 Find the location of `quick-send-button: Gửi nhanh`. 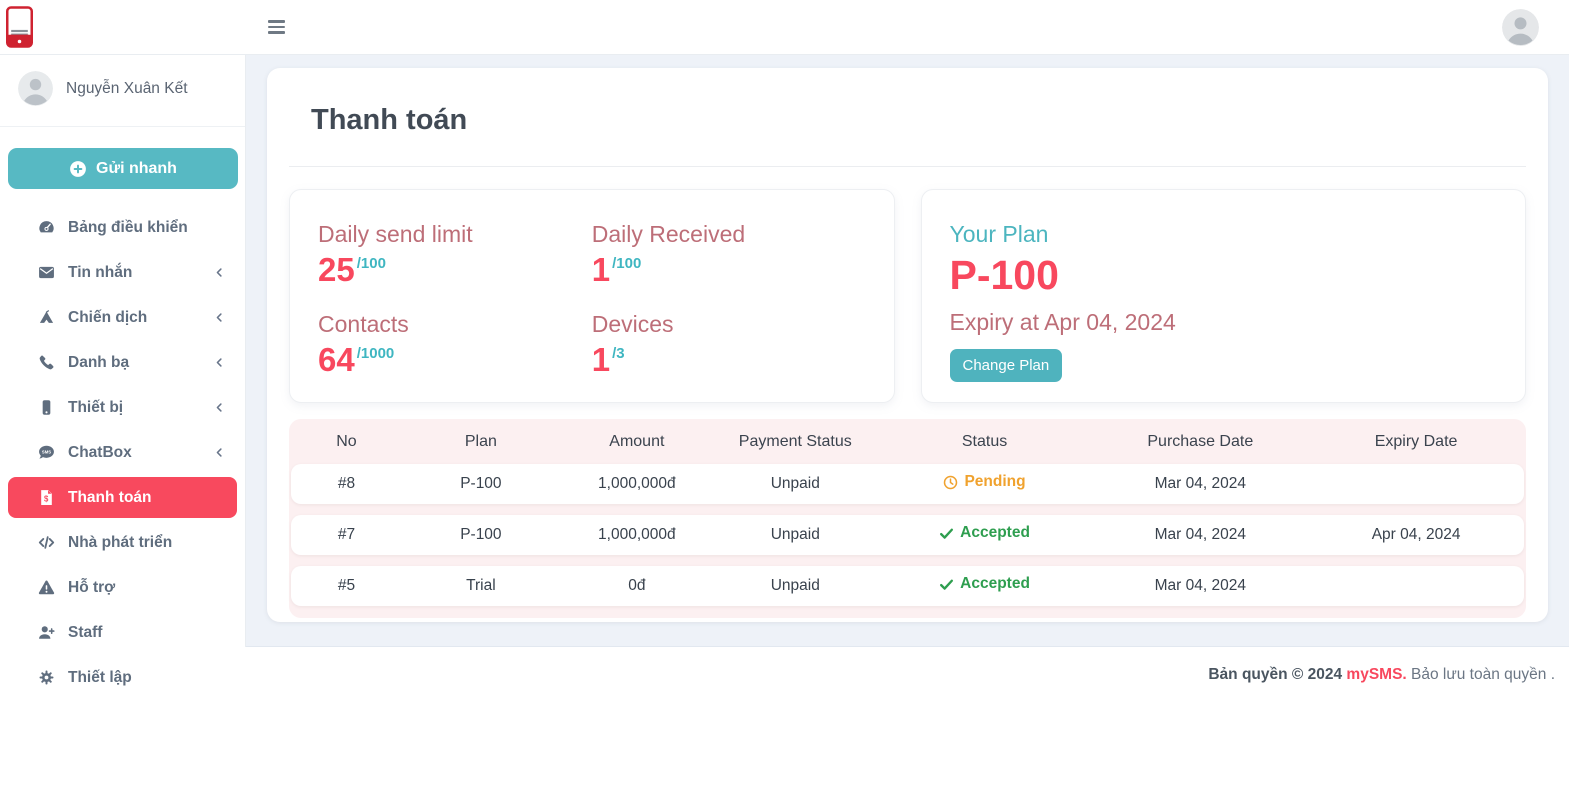

quick-send-button: Gửi nhanh is located at coordinates (123, 168).